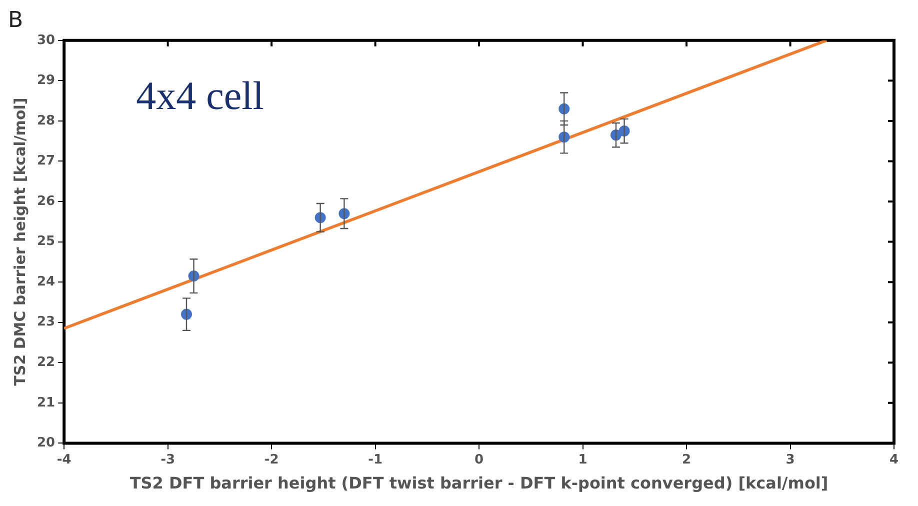 The width and height of the screenshot is (918, 506). What do you see at coordinates (894, 460) in the screenshot?
I see `x-tick-label: 4` at bounding box center [894, 460].